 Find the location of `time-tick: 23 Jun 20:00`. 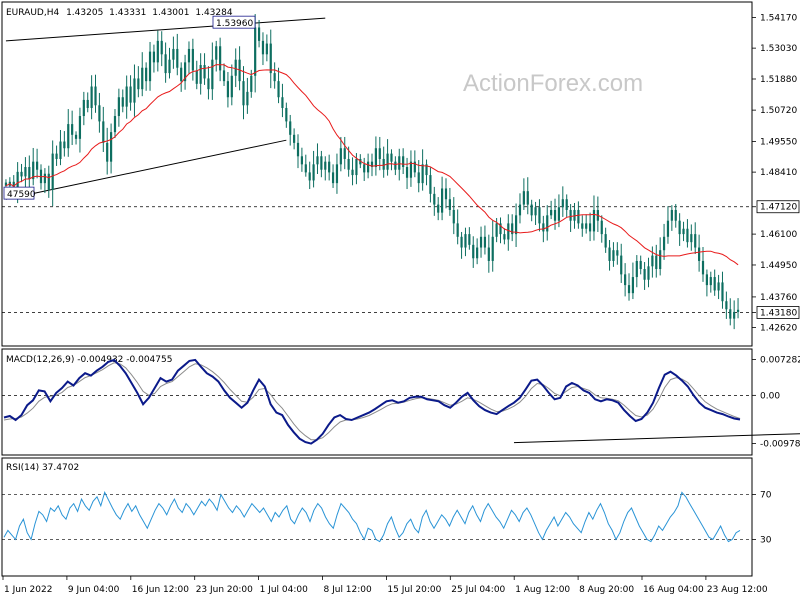

time-tick: 23 Jun 20:00 is located at coordinates (224, 590).